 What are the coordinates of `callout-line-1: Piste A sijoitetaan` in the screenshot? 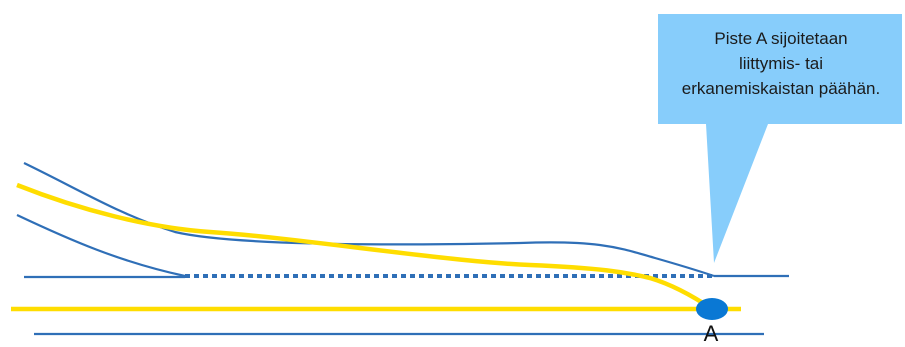 It's located at (781, 38).